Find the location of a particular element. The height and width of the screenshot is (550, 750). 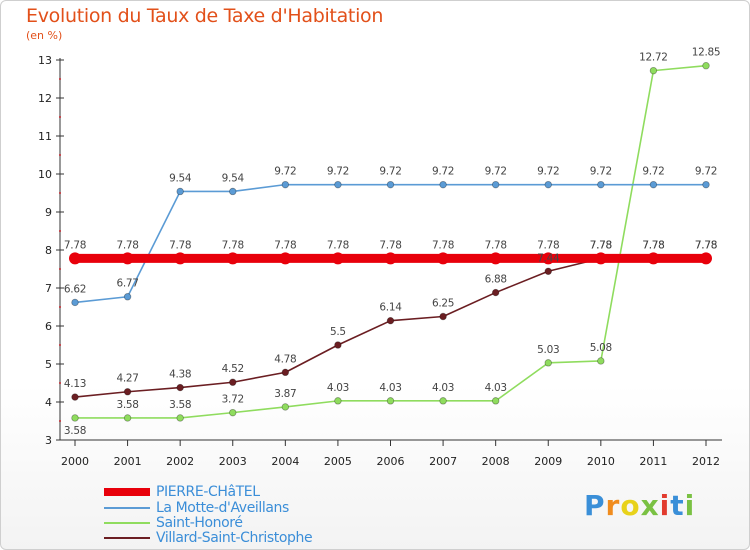

data-label: 6.77 is located at coordinates (127, 284).